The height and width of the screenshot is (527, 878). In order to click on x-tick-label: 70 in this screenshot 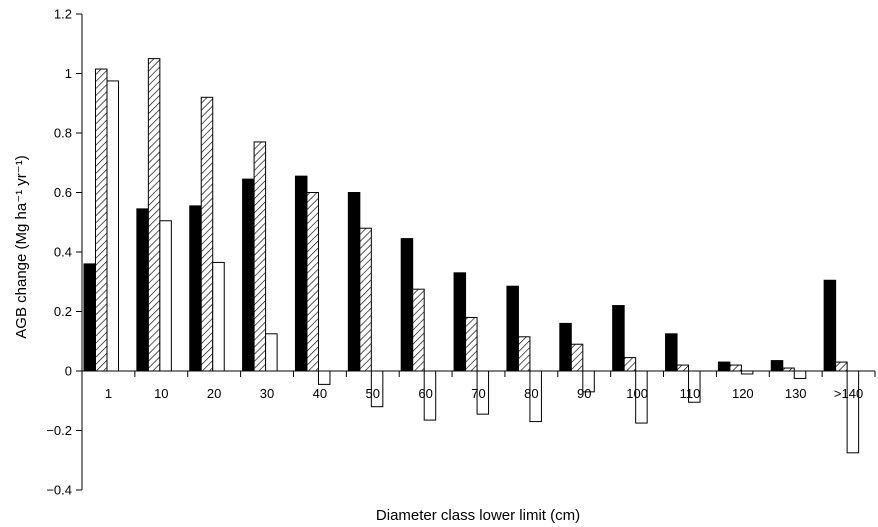, I will do `click(478, 393)`.